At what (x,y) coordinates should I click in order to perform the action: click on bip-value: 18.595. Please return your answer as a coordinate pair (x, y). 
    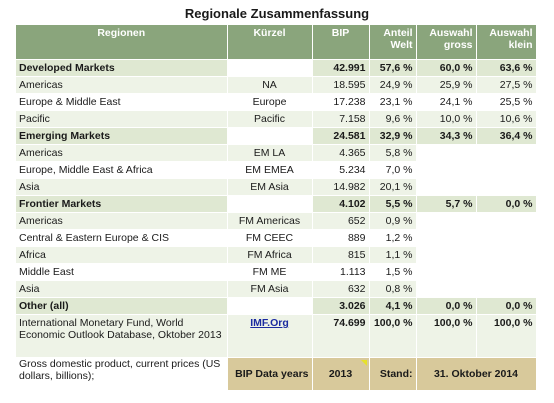
    Looking at the image, I should click on (341, 85).